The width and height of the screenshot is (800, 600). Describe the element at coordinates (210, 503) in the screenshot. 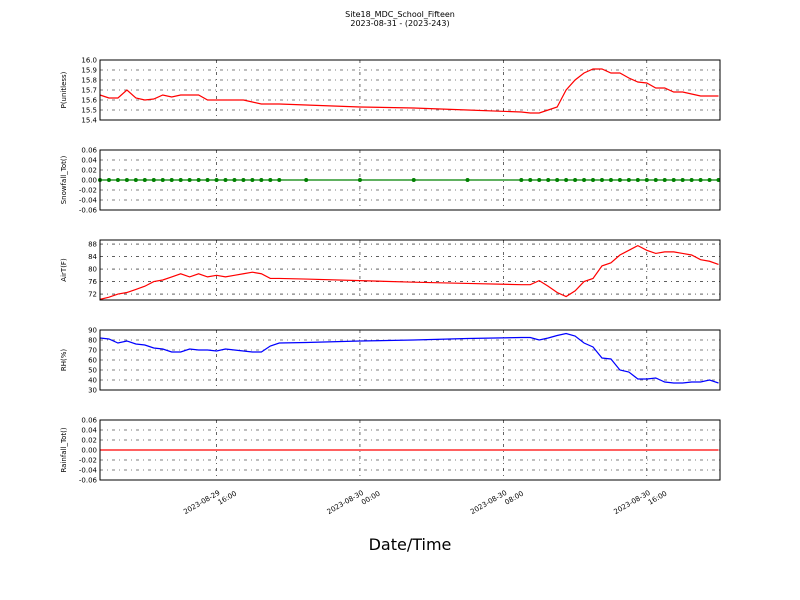

I see `x-tick-label: 2023-08-2916:00` at that location.